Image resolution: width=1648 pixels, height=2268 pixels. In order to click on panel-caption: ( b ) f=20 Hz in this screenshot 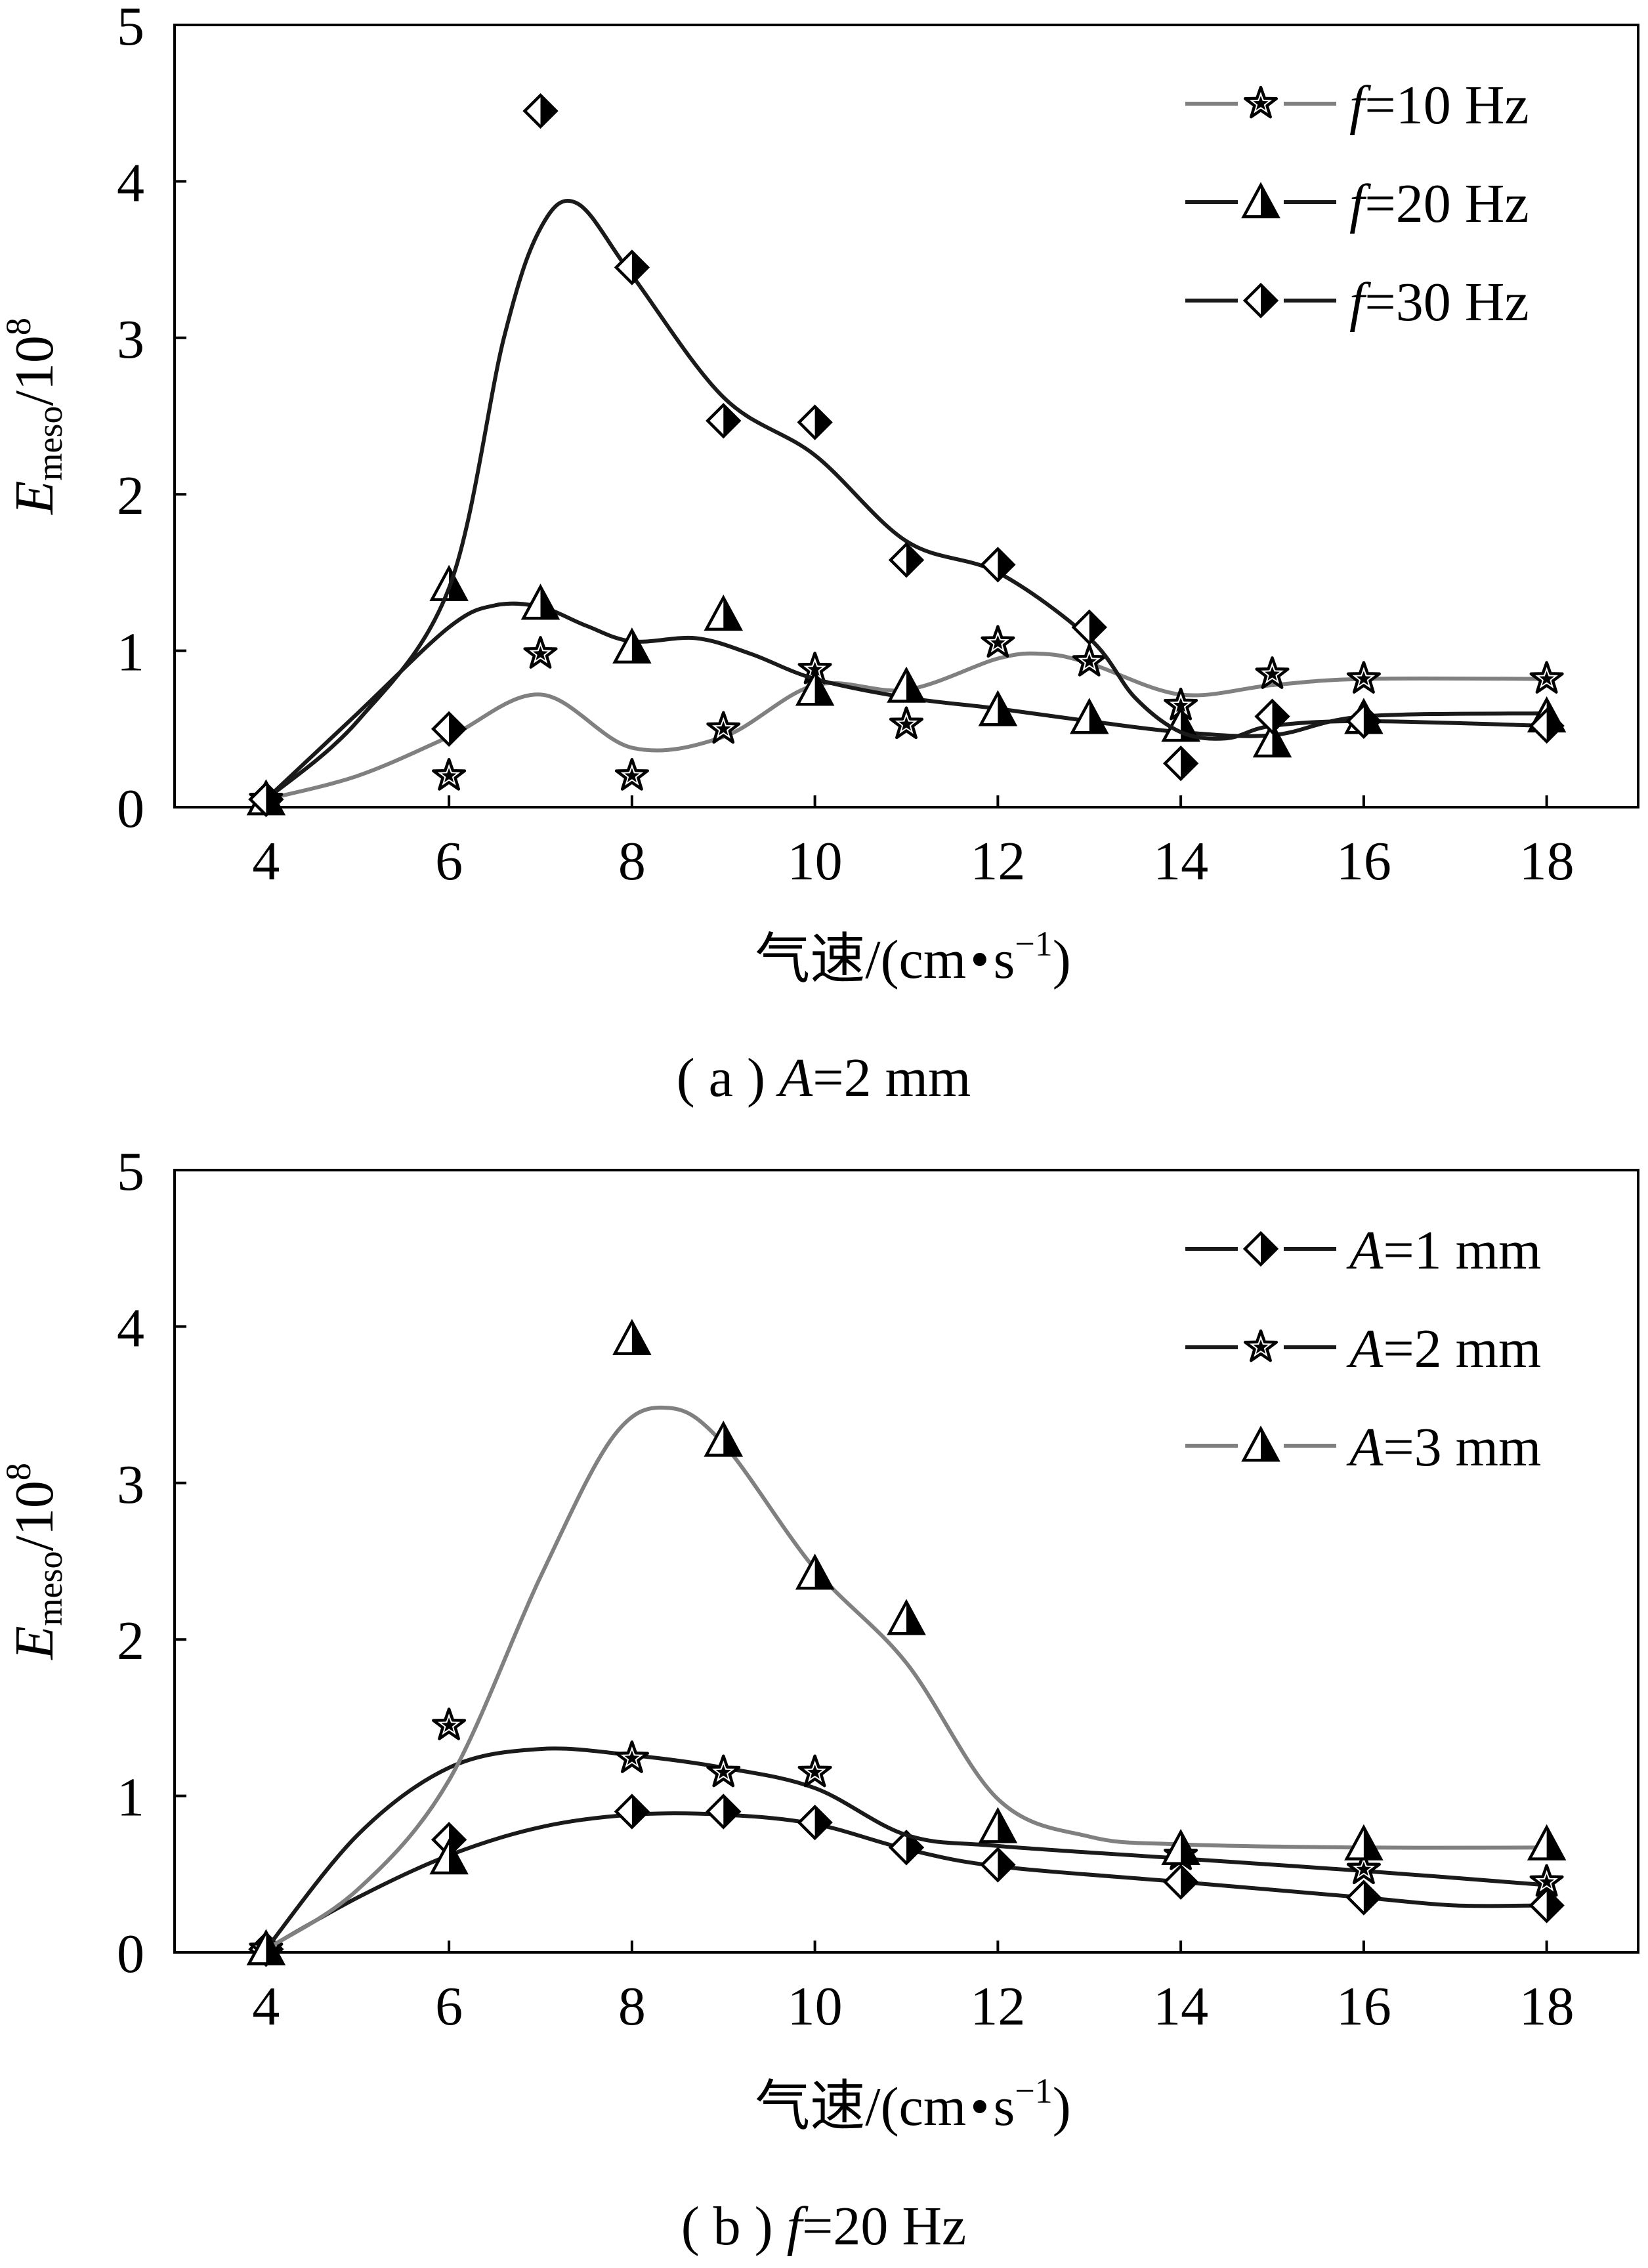, I will do `click(824, 2226)`.